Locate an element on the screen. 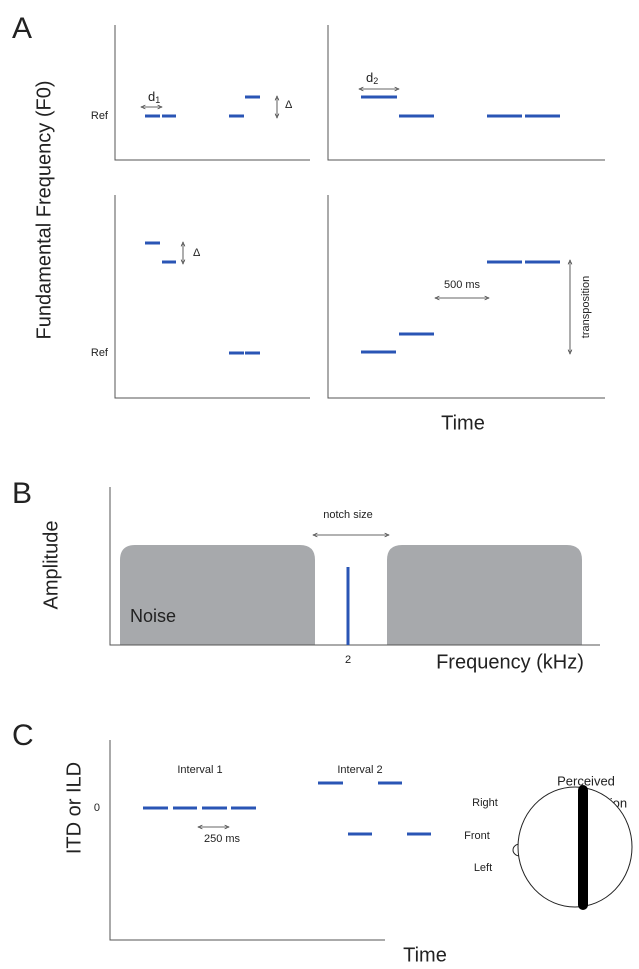  d2-sub: 2 is located at coordinates (375, 81).